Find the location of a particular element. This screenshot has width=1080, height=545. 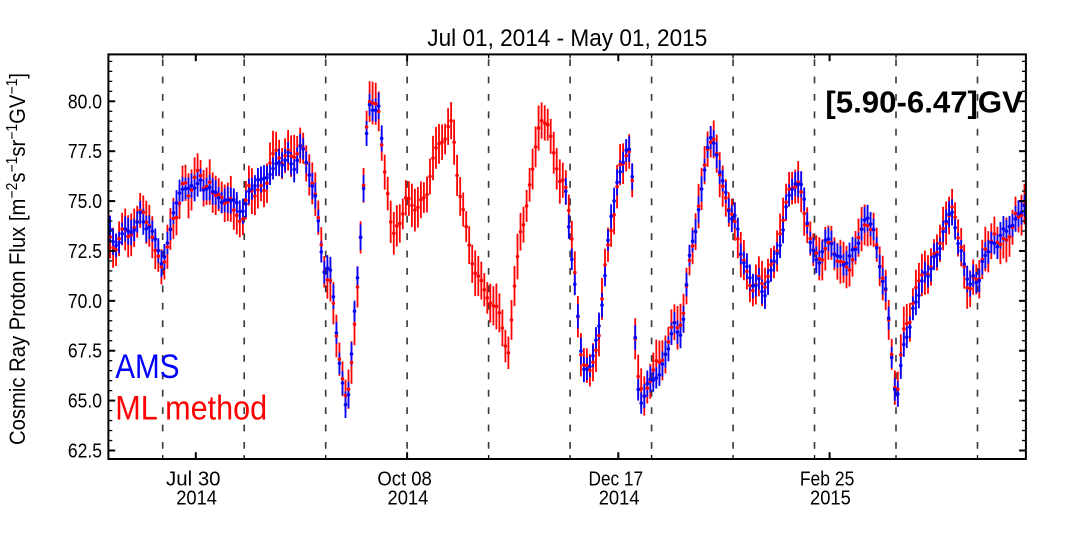

svg-text: Jul 01, 2014 - May 01, 2015 is located at coordinates (567, 38).